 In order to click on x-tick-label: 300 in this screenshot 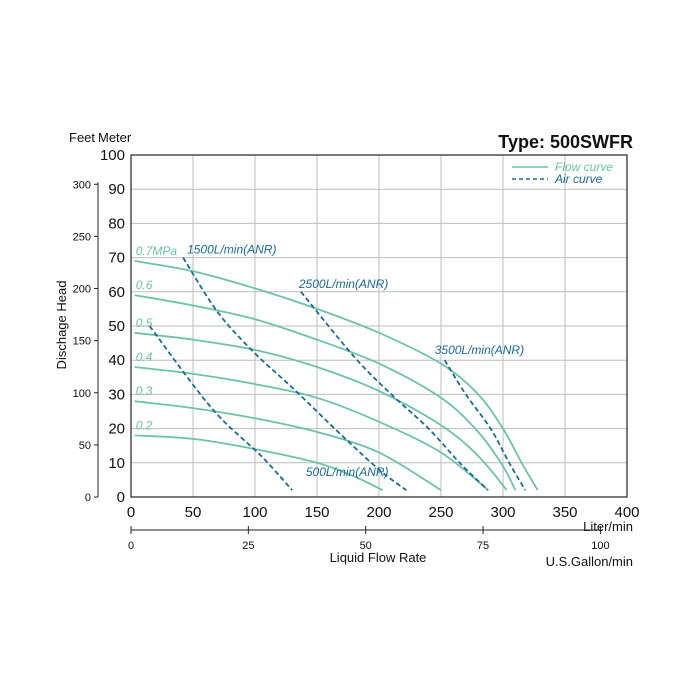, I will do `click(502, 512)`.